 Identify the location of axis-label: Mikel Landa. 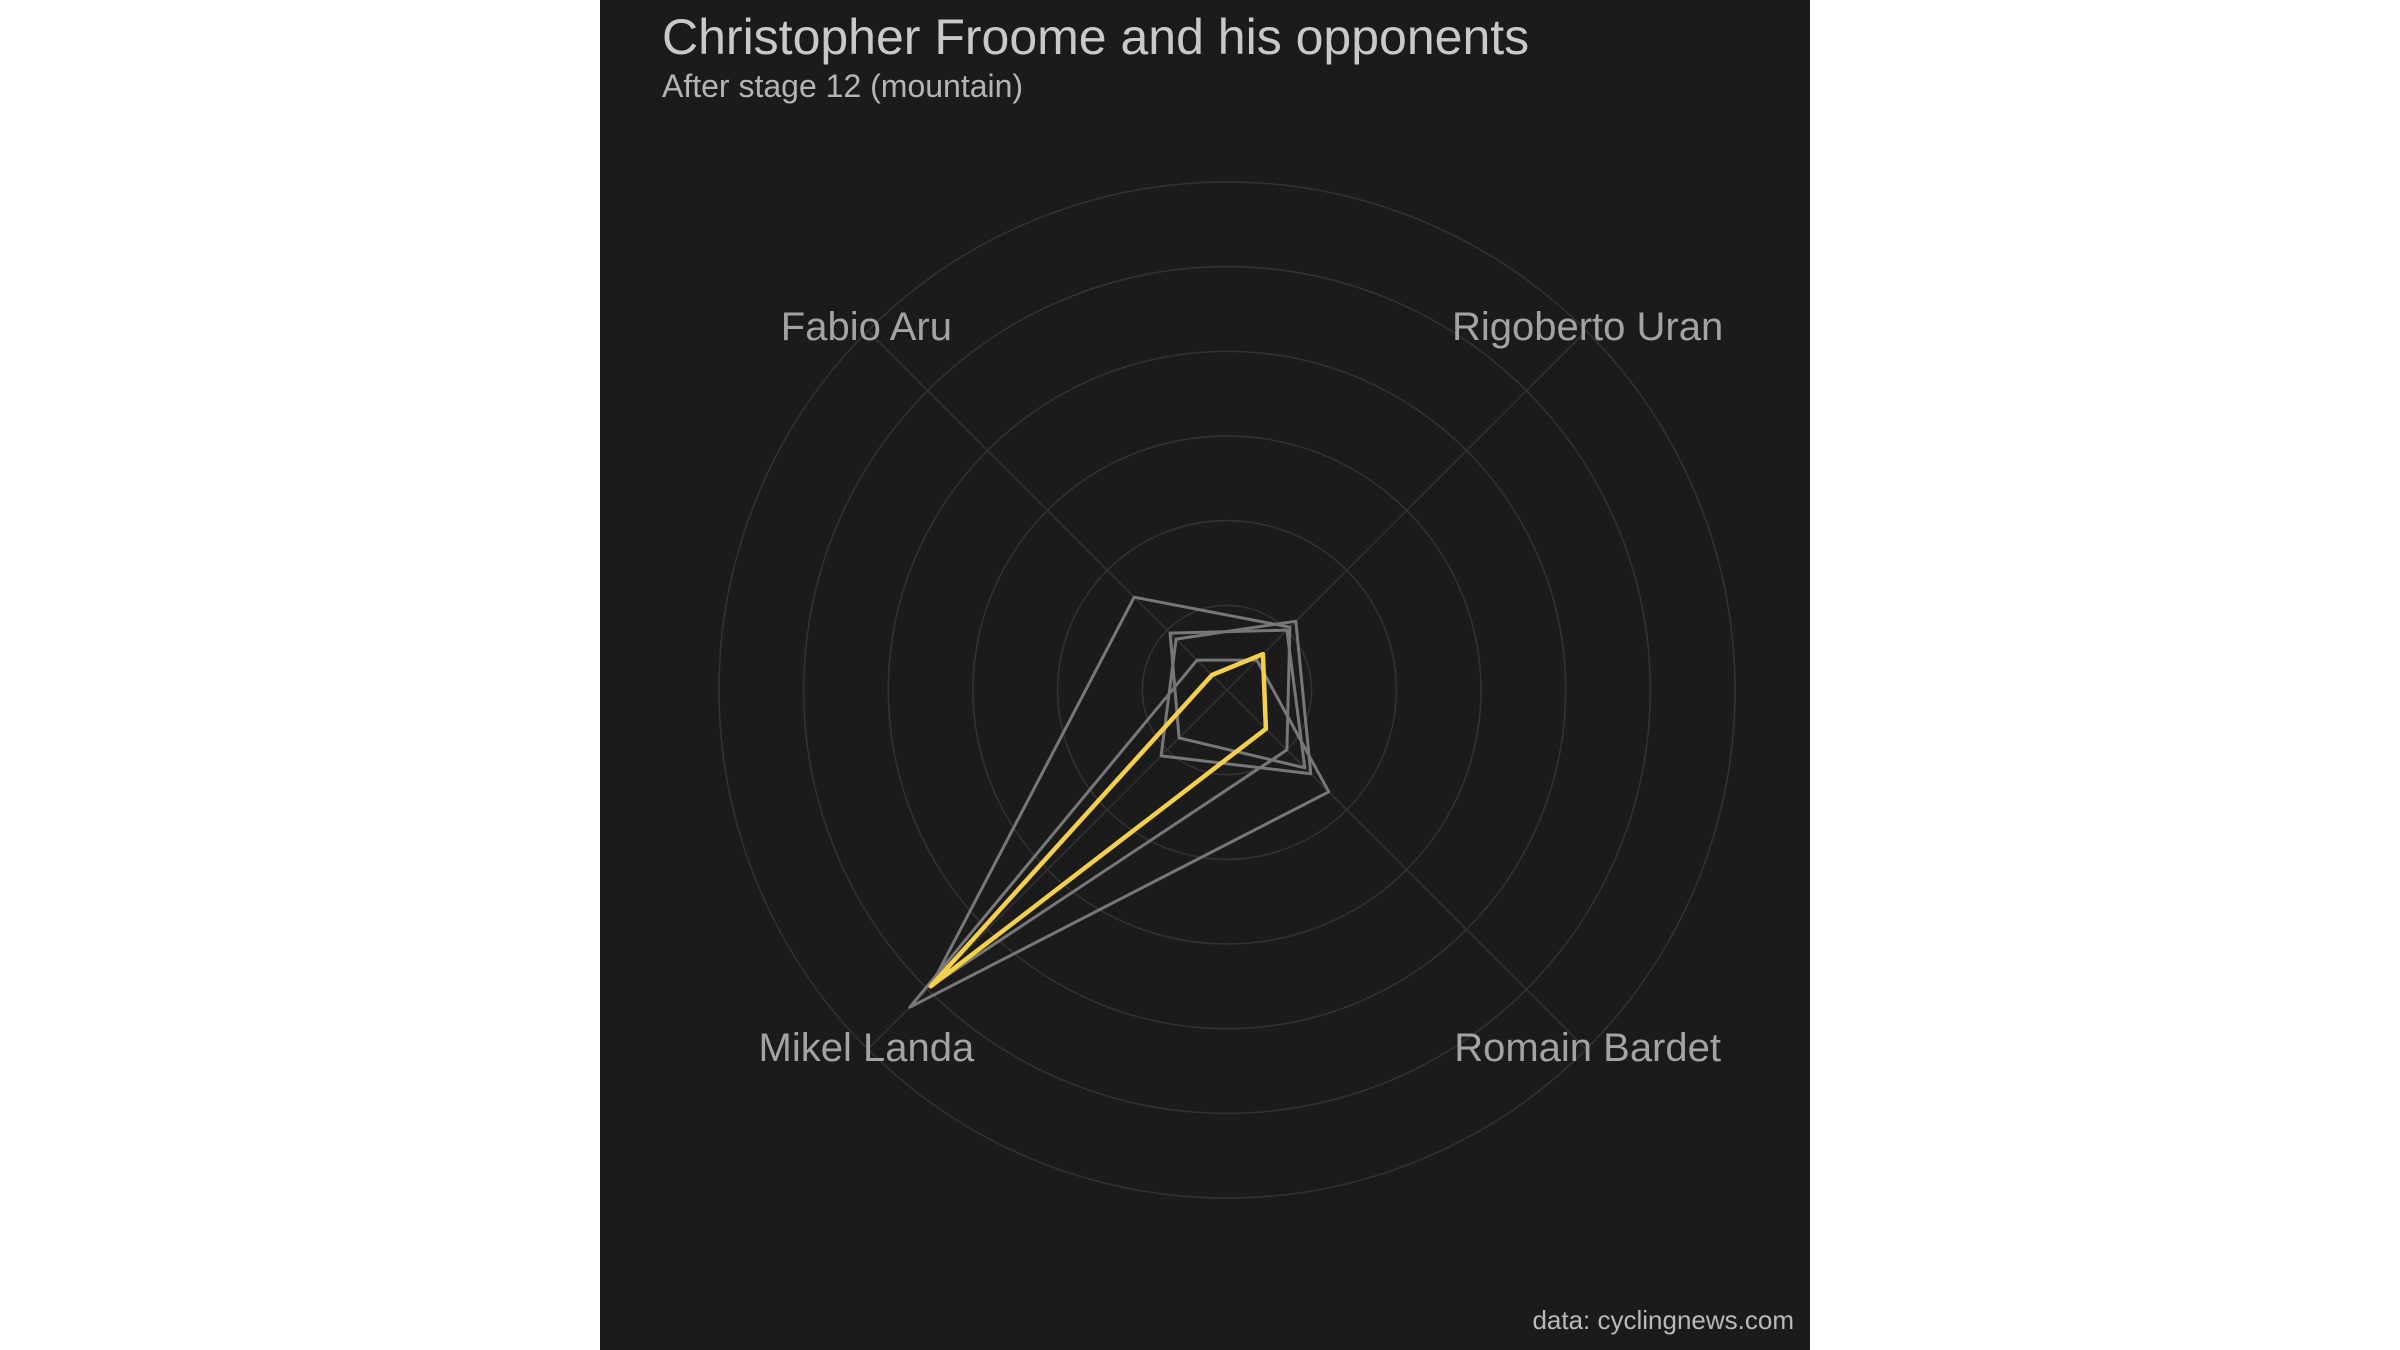
(867, 1048).